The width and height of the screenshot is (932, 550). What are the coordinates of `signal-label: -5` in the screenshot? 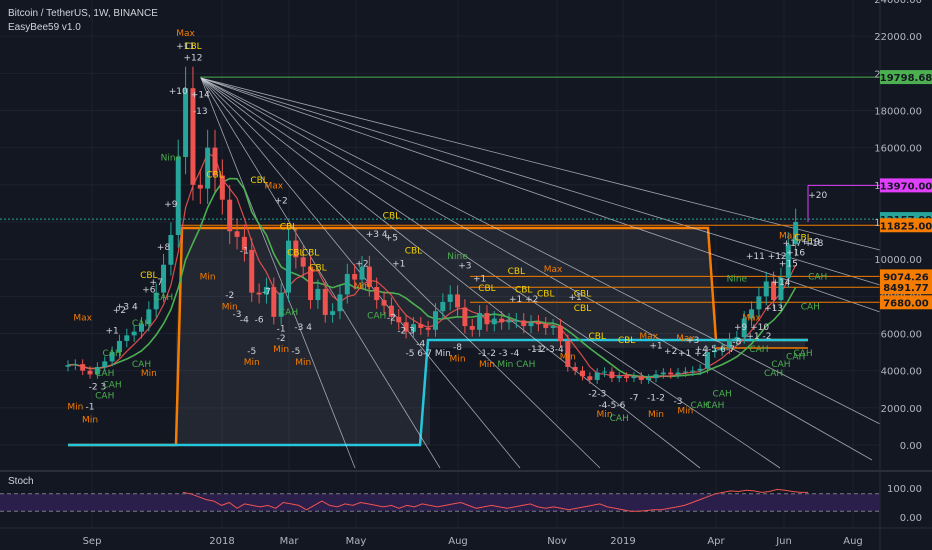 It's located at (251, 352).